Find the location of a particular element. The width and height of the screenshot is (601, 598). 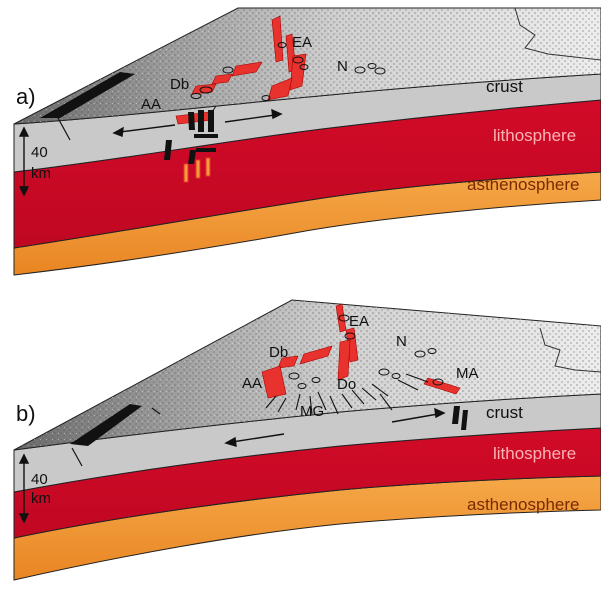

dike-intrusions is located at coordinates (191, 146).